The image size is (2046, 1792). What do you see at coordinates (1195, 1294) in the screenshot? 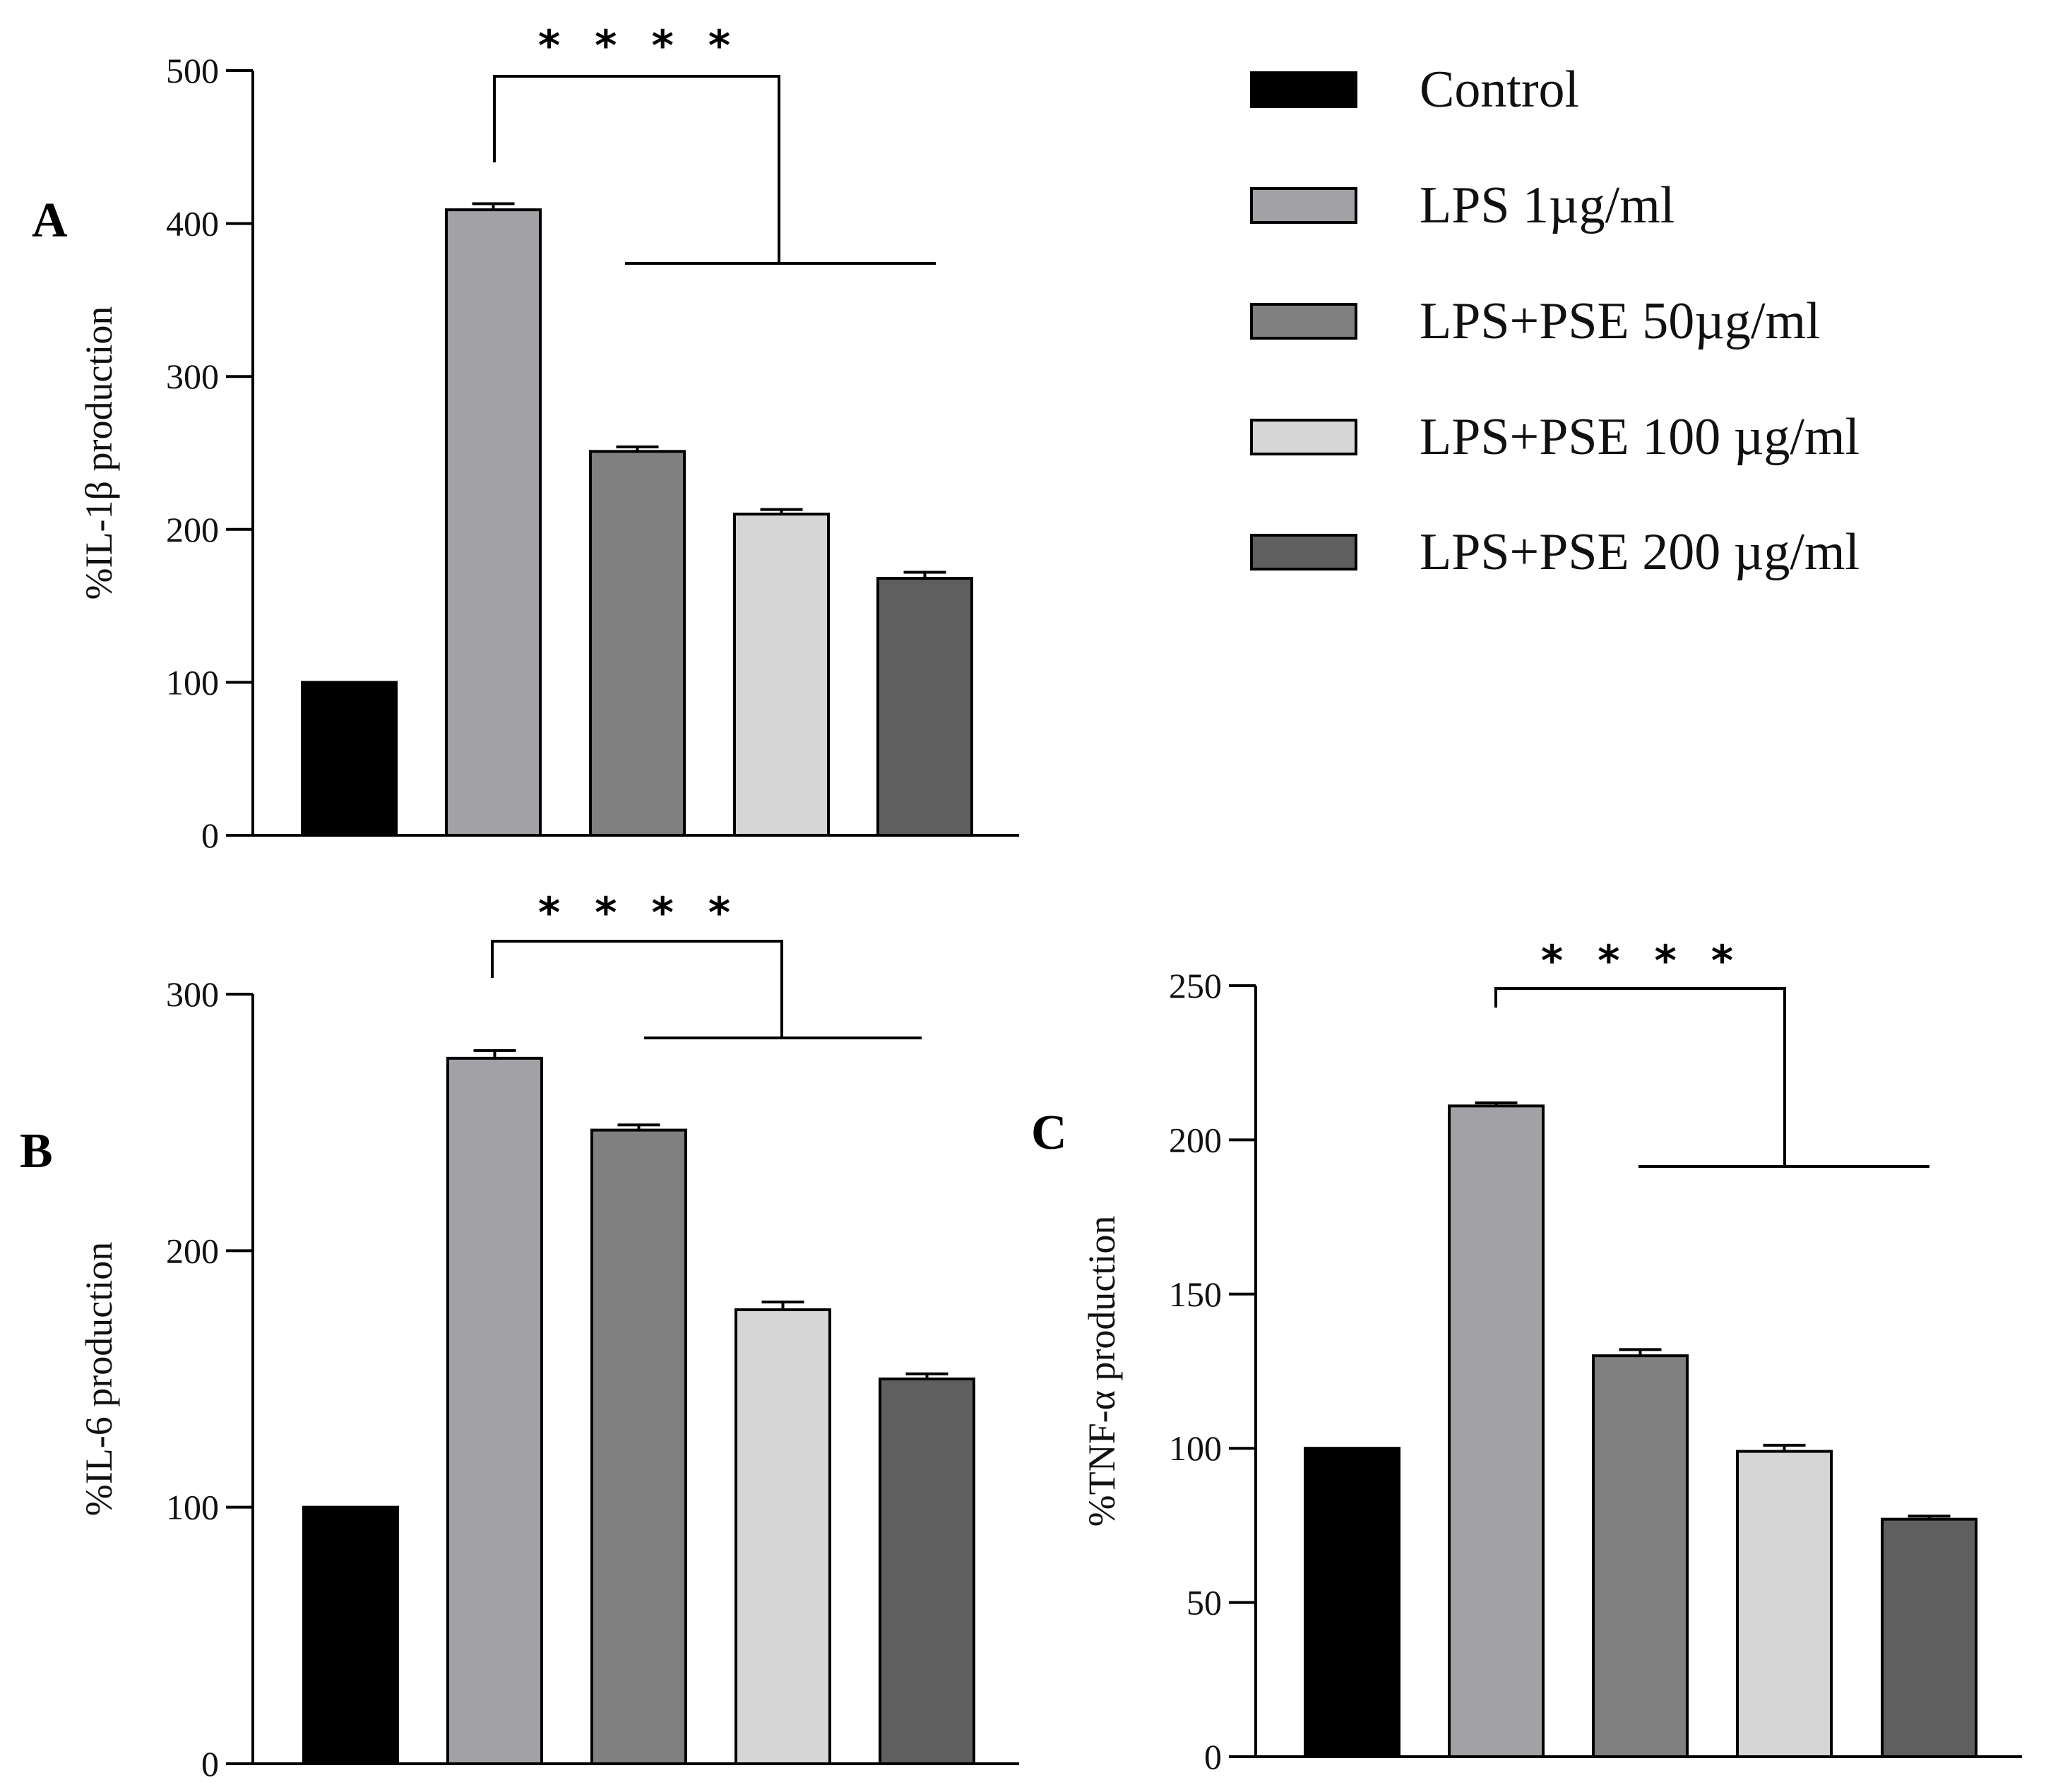
I see `y-tick-label: 150` at bounding box center [1195, 1294].